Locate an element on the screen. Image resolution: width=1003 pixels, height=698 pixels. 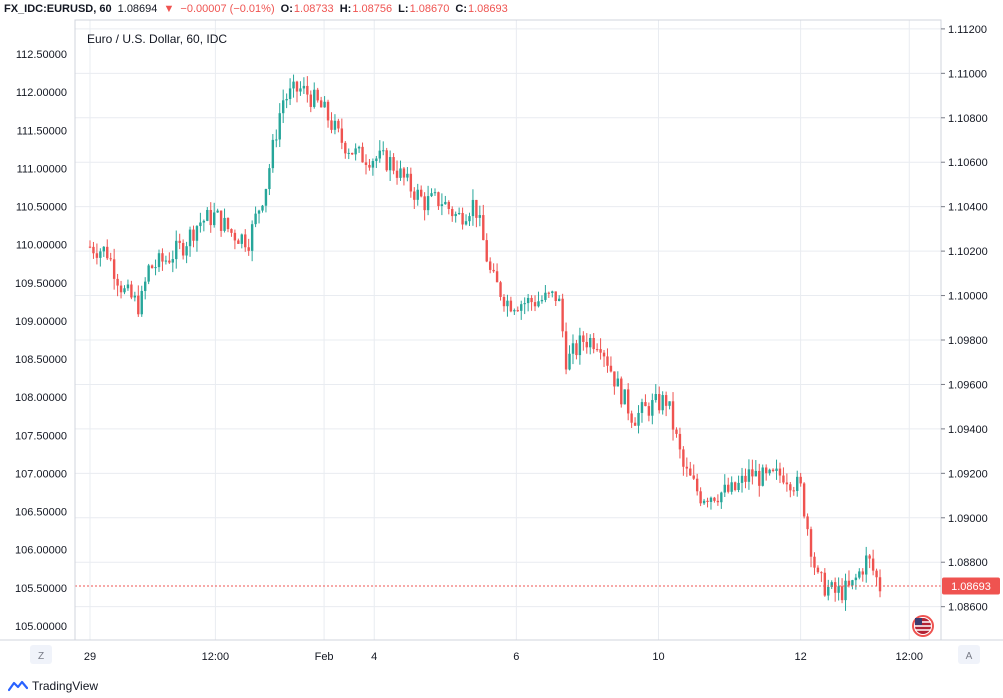
tradingview-brand: TradingView is located at coordinates (53, 685).